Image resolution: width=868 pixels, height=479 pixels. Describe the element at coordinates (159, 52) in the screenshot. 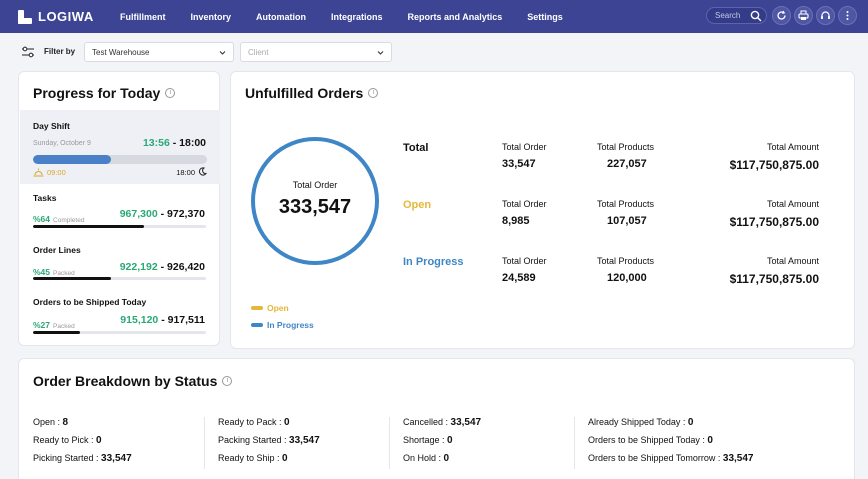

I see `warehouse-select: Test Warehouse` at that location.